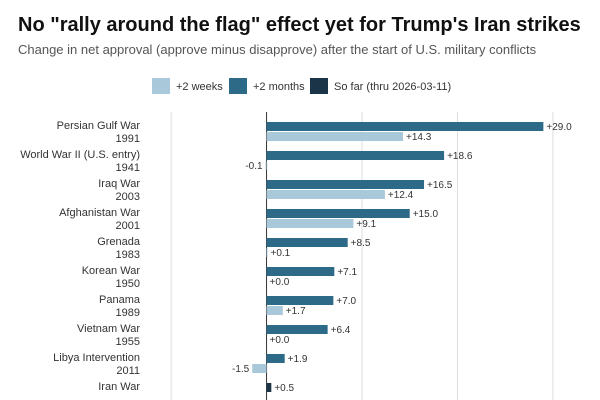 The height and width of the screenshot is (400, 600). I want to click on data-label: +1.7, so click(296, 311).